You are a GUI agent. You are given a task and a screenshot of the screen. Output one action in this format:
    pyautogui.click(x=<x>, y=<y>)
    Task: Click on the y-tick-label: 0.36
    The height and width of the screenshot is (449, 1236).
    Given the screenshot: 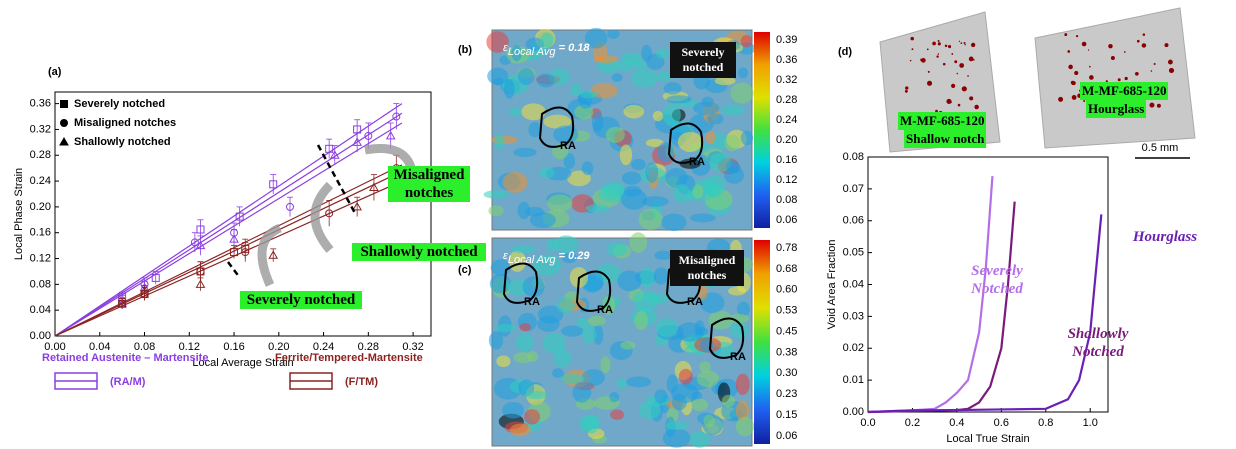 What is the action you would take?
    pyautogui.click(x=40, y=104)
    